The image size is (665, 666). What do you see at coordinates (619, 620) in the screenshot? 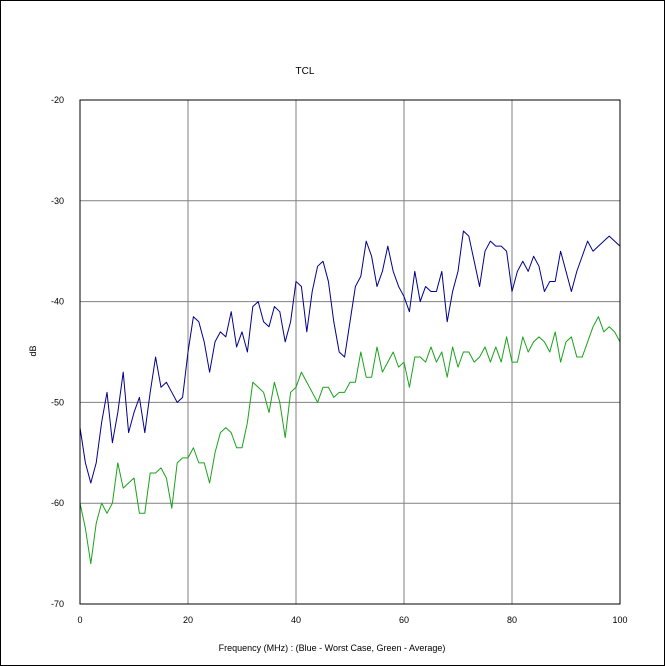
I see `x-tick-label: 100` at bounding box center [619, 620].